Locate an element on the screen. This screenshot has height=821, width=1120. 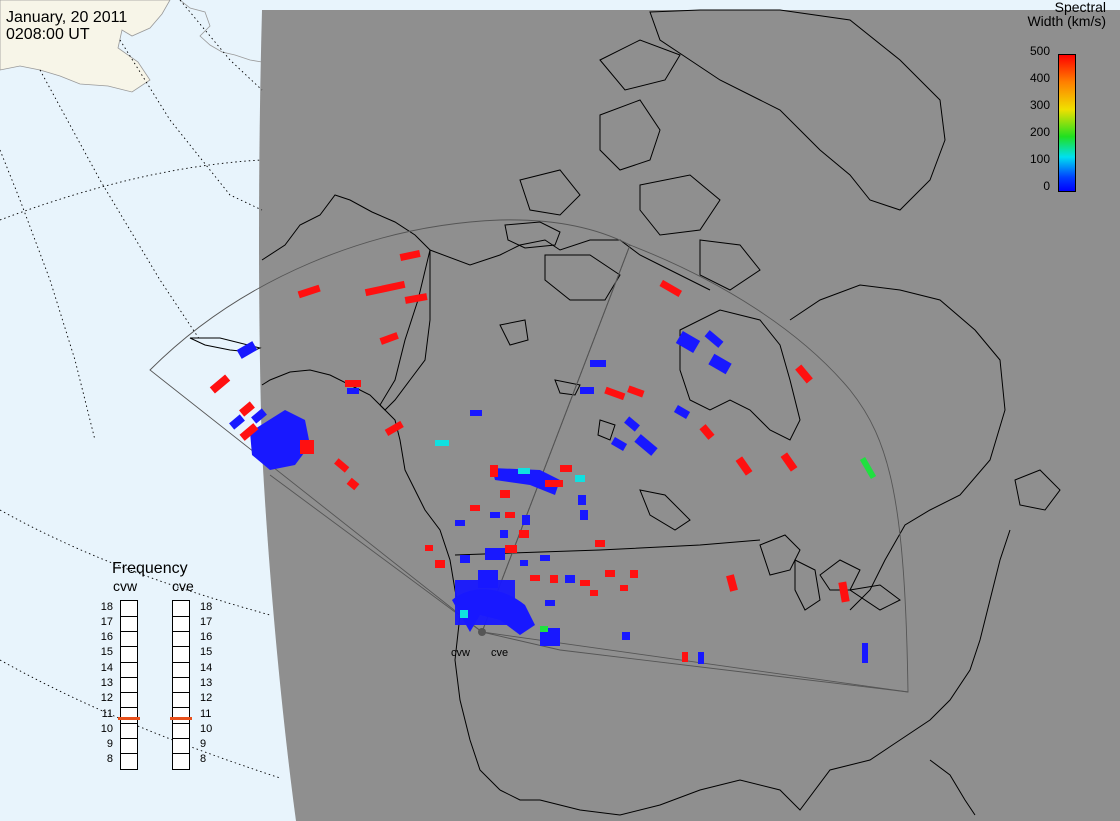
frequency-title: Frequency is located at coordinates (150, 568).